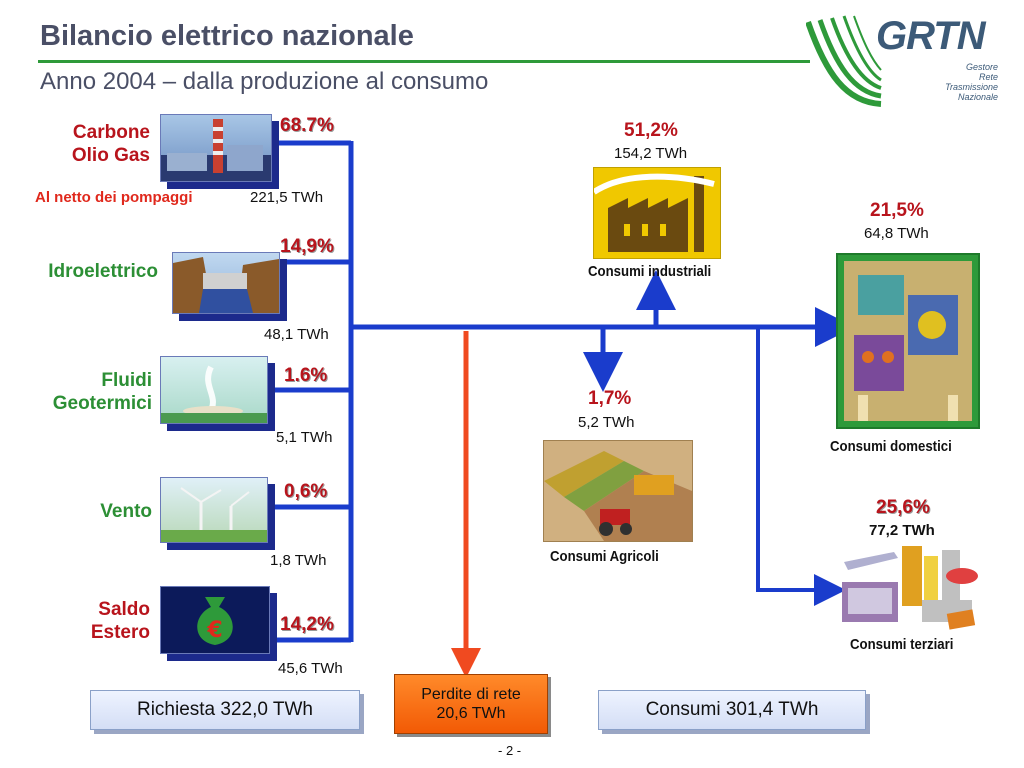  Describe the element at coordinates (471, 713) in the screenshot. I see `losses-line2: 20,6 TWh` at that location.